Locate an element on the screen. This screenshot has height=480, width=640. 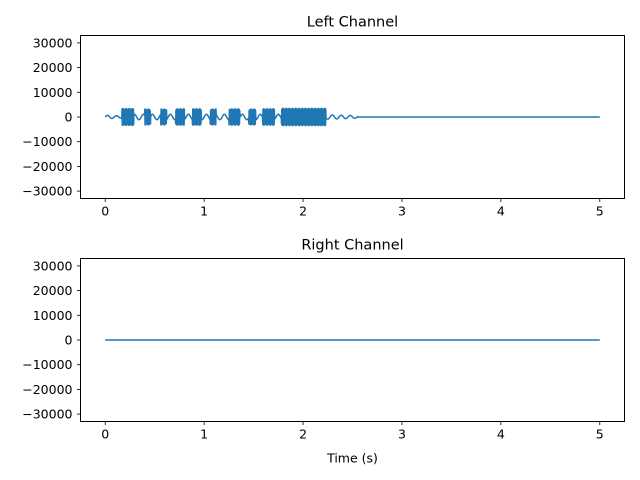
left-channel-x-tick-label: 1 is located at coordinates (204, 211).